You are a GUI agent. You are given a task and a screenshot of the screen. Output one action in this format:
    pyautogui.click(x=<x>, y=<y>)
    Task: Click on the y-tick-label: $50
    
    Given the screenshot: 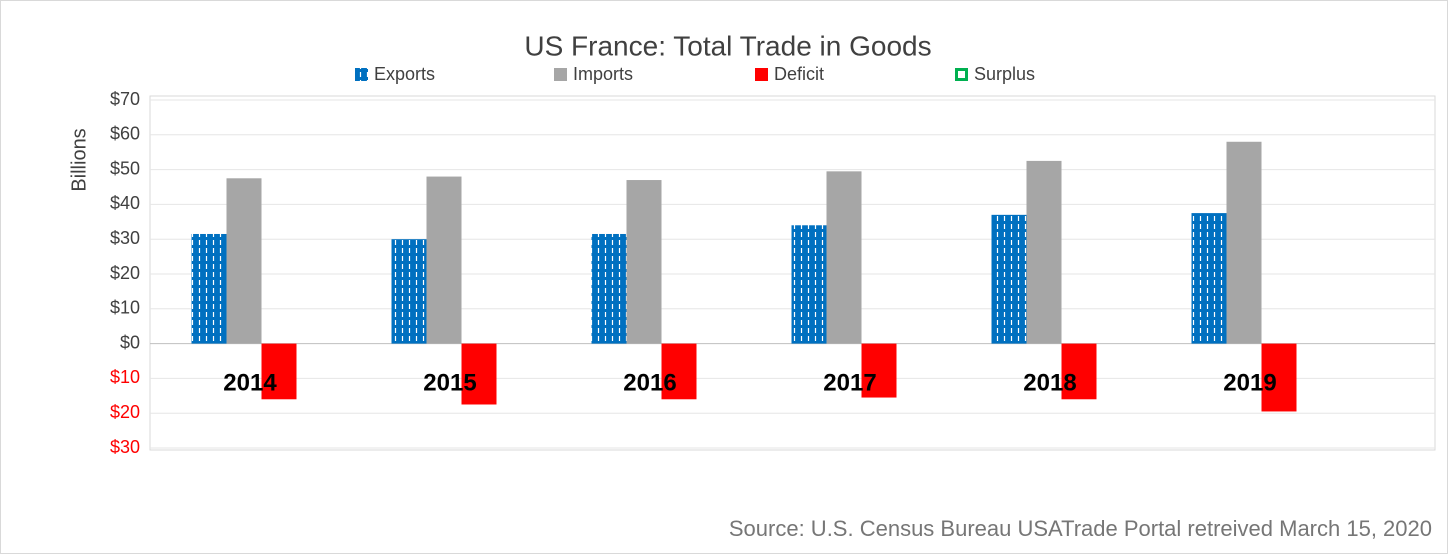 What is the action you would take?
    pyautogui.click(x=125, y=168)
    